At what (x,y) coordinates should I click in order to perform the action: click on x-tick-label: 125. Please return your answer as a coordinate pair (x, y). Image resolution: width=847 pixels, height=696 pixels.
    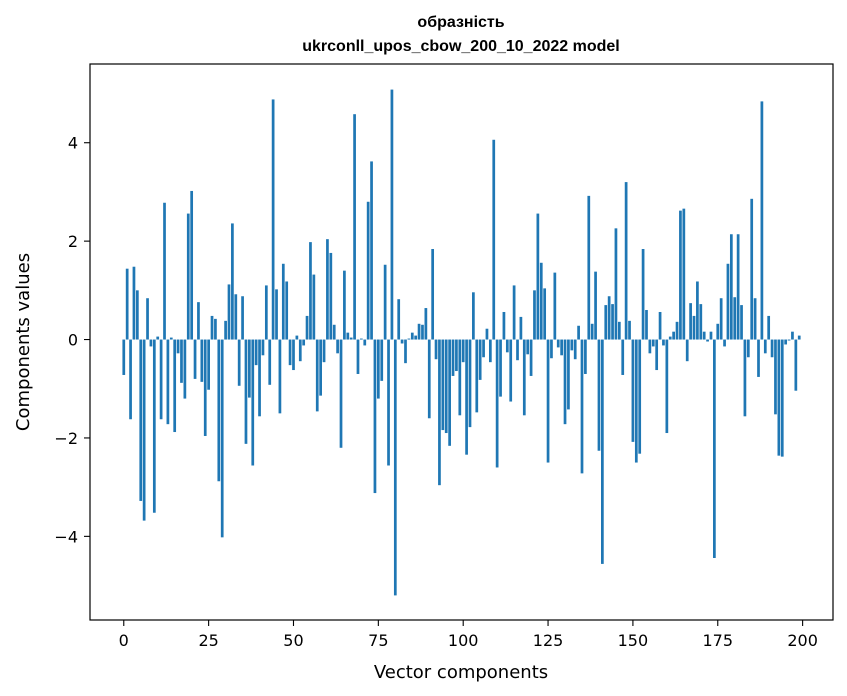
    Looking at the image, I should click on (548, 640).